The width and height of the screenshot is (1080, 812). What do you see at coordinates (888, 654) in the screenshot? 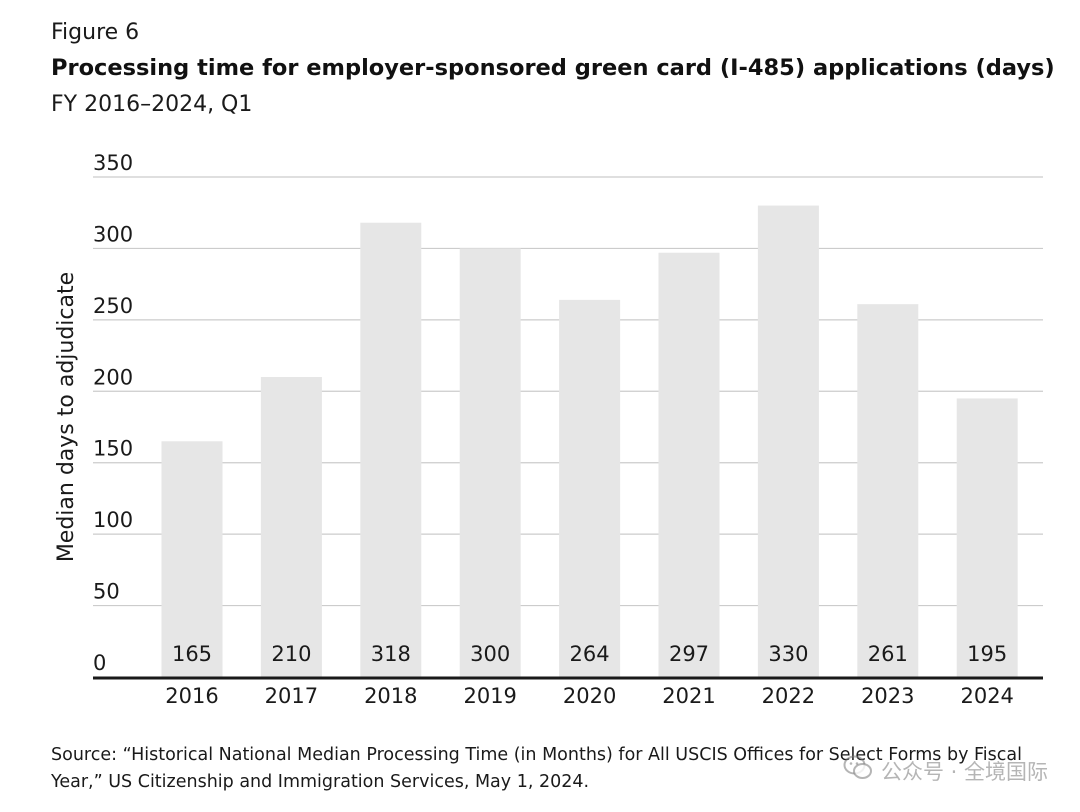
I see `data-label: 261` at bounding box center [888, 654].